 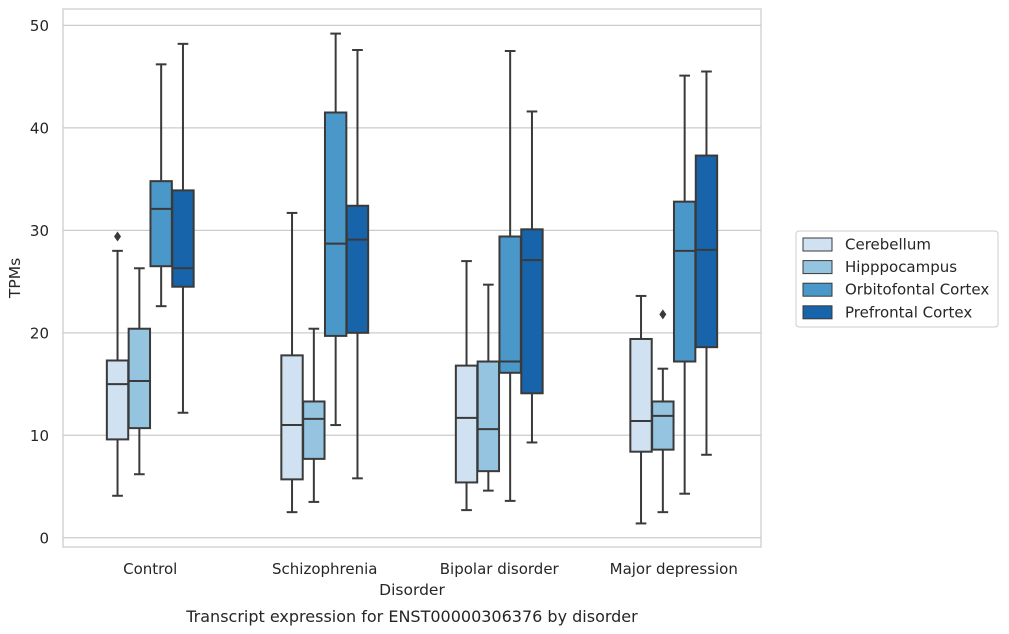 I want to click on legend-label: Prefrontal Cortex, so click(x=908, y=312).